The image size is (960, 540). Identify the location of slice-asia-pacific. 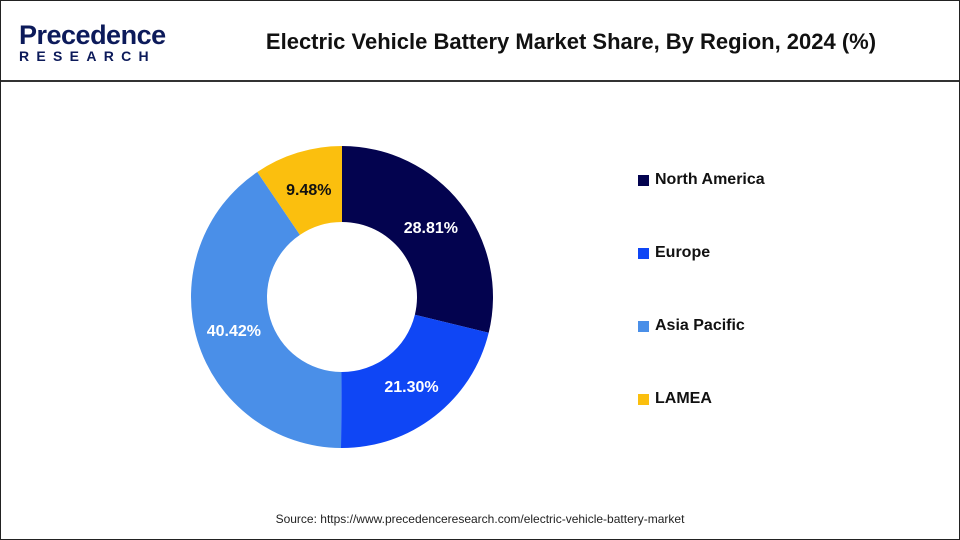
(266, 309).